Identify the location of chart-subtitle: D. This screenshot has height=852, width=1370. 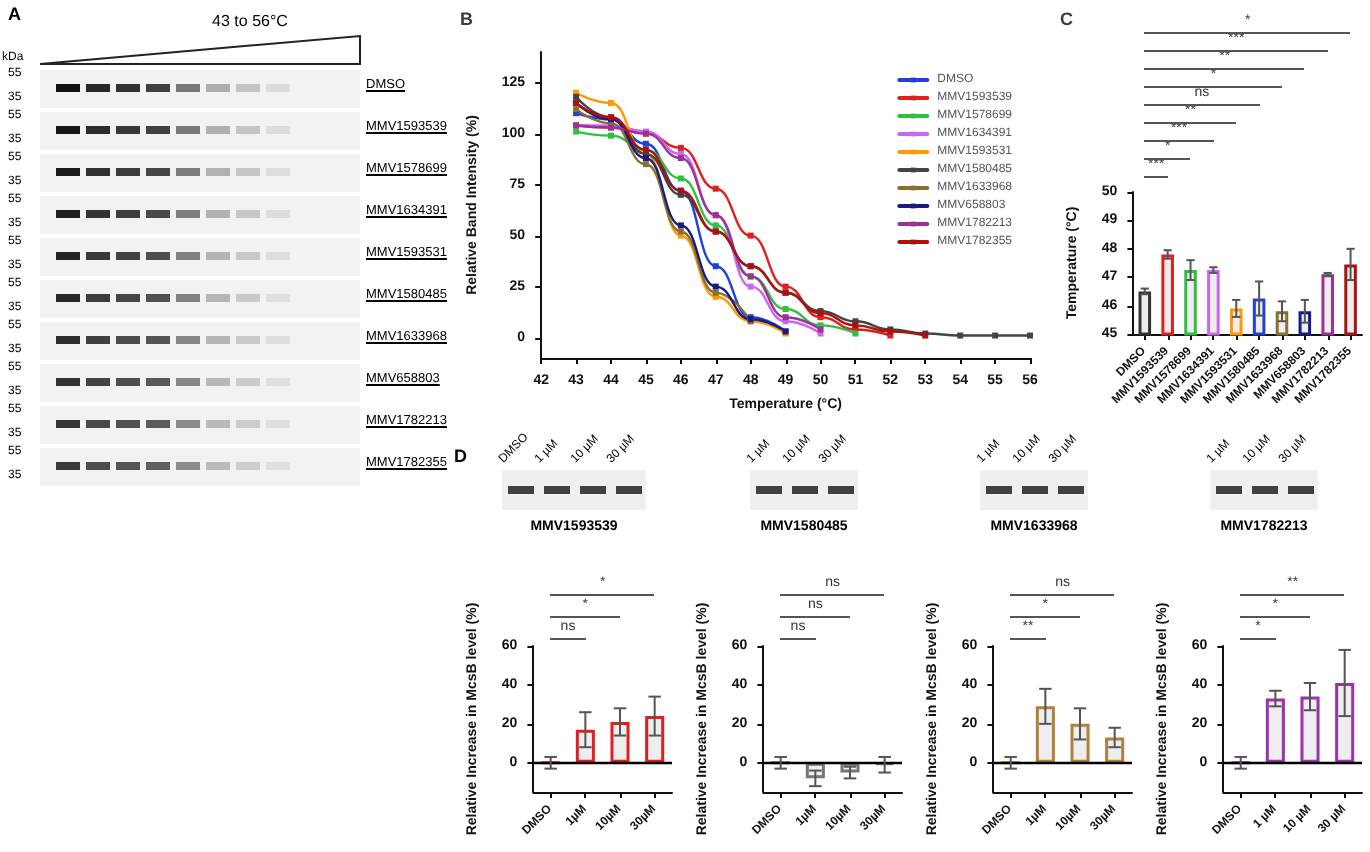
(460, 456).